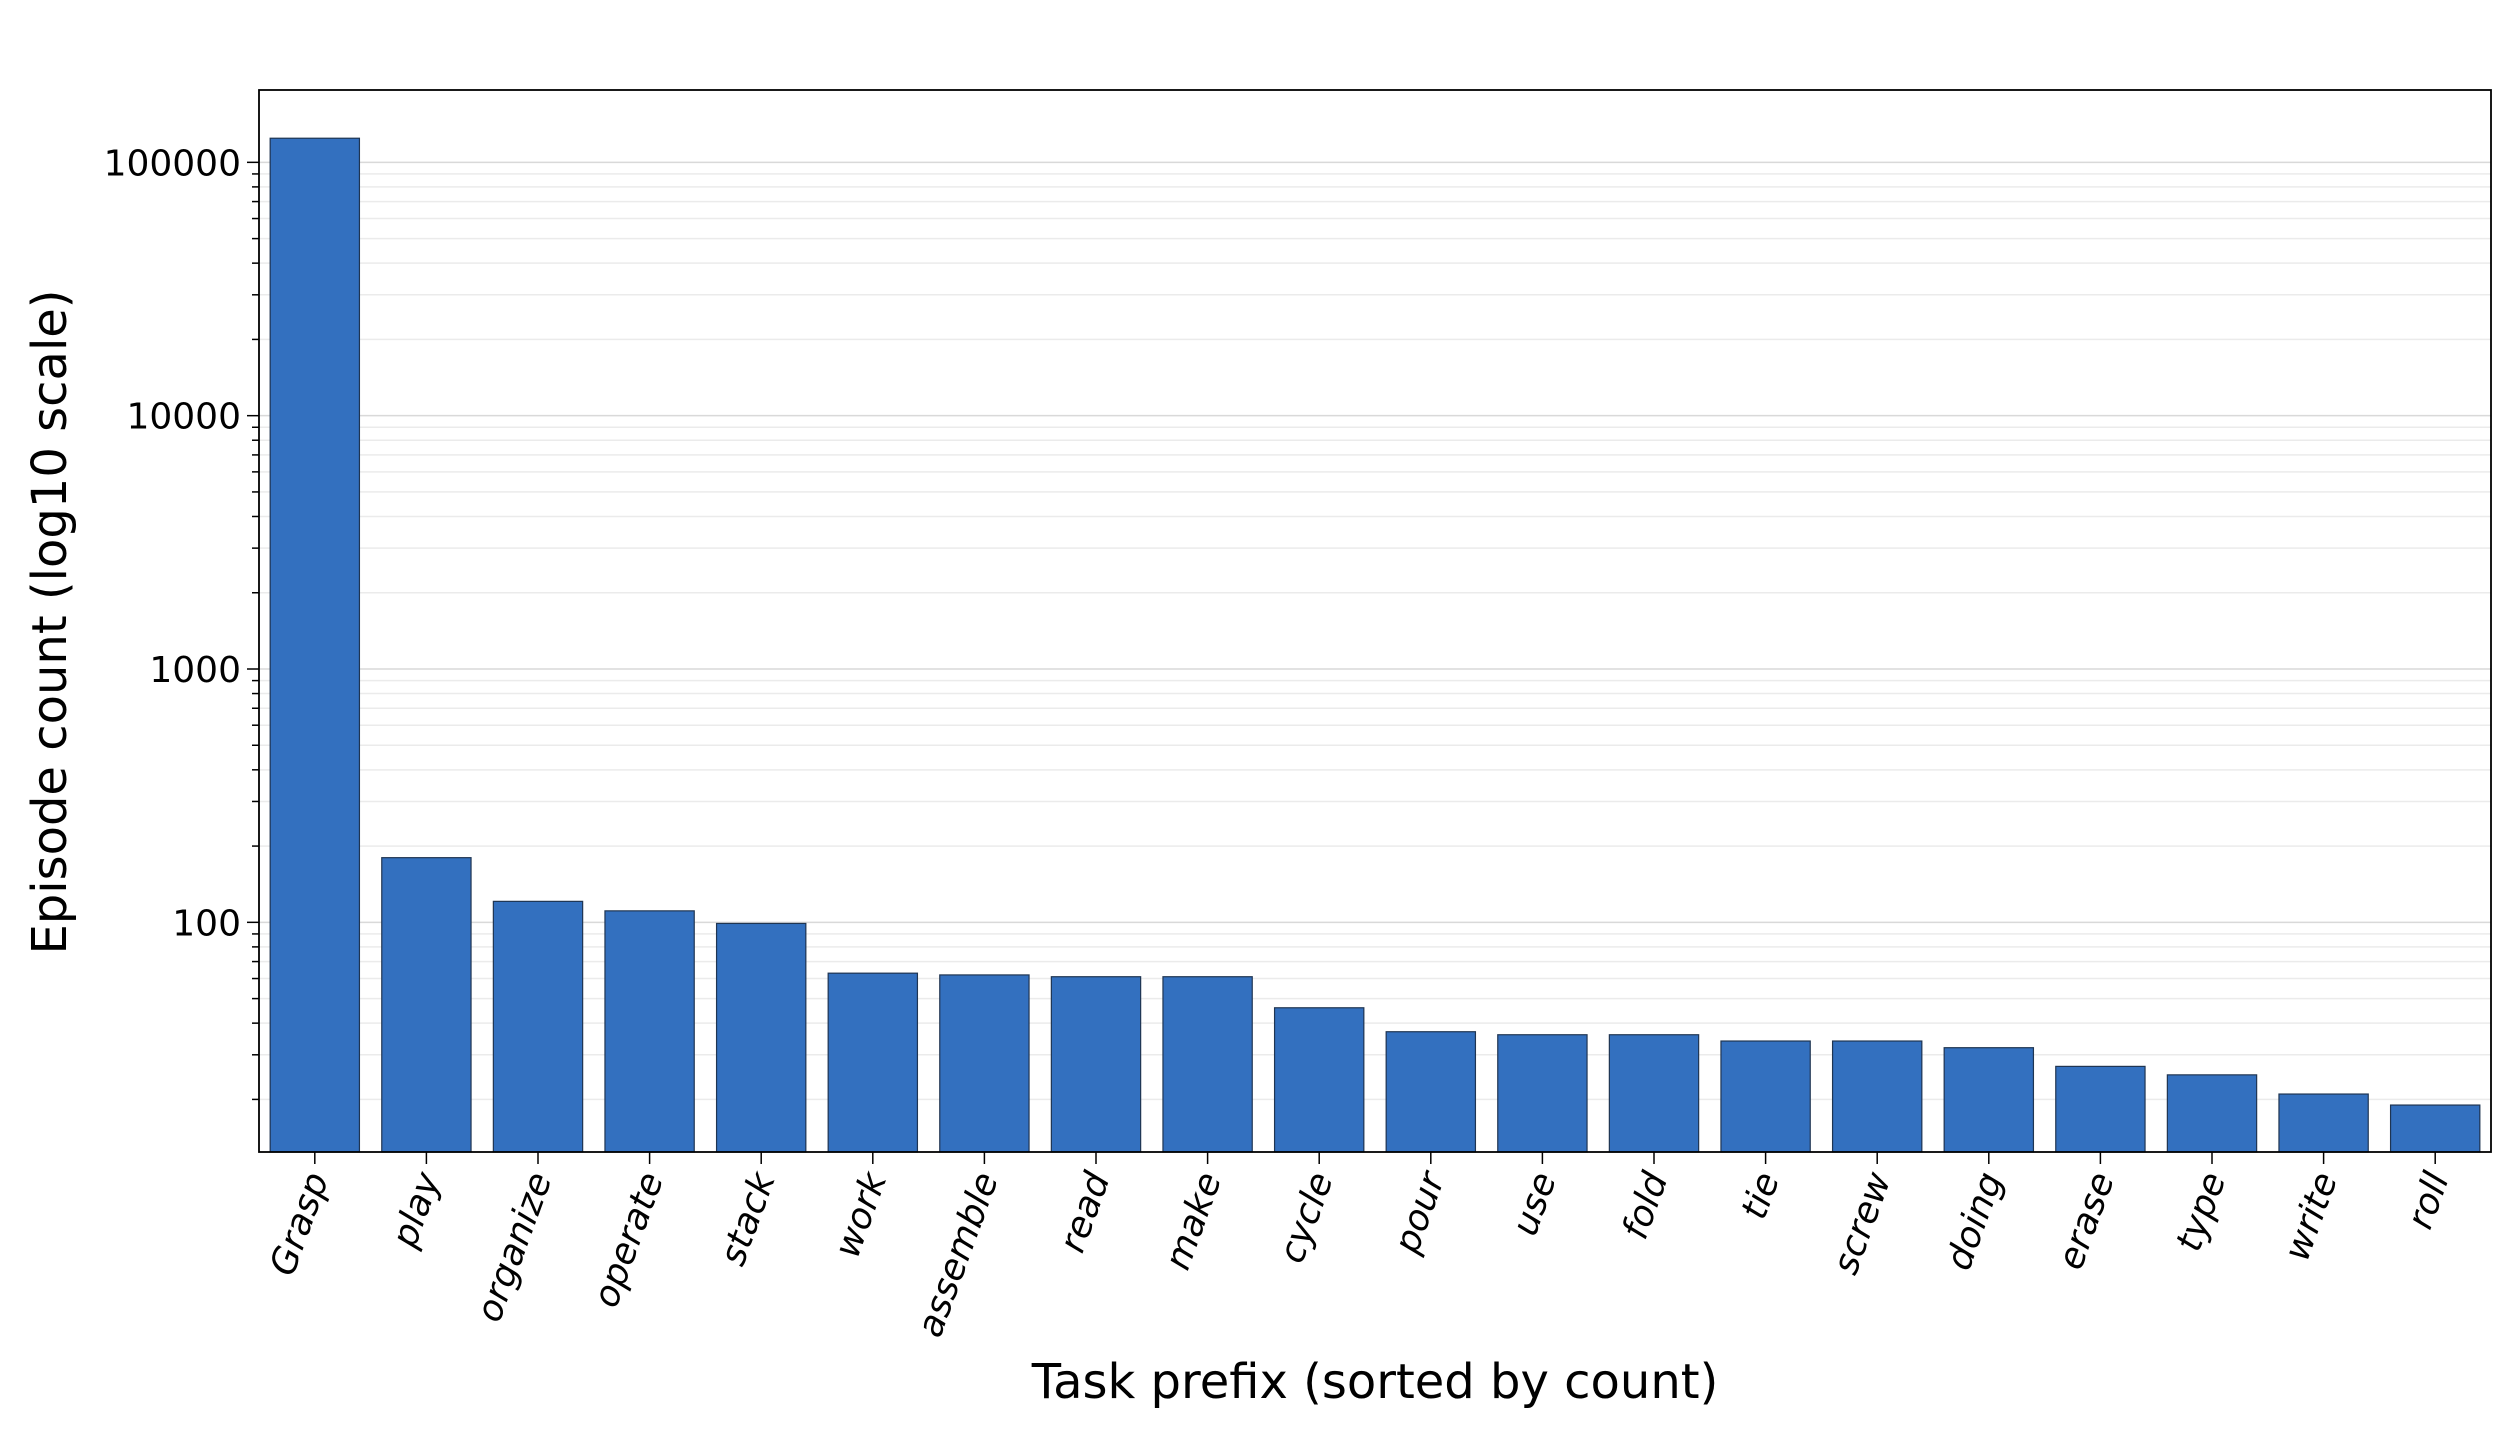  What do you see at coordinates (1375, 1382) in the screenshot?
I see `x-axis-label: Task prefix (sorted by count)` at bounding box center [1375, 1382].